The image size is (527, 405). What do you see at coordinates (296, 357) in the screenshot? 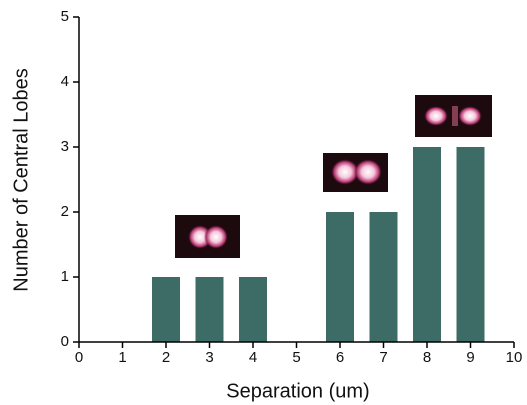
I see `x-tick-label: 5` at bounding box center [296, 357].